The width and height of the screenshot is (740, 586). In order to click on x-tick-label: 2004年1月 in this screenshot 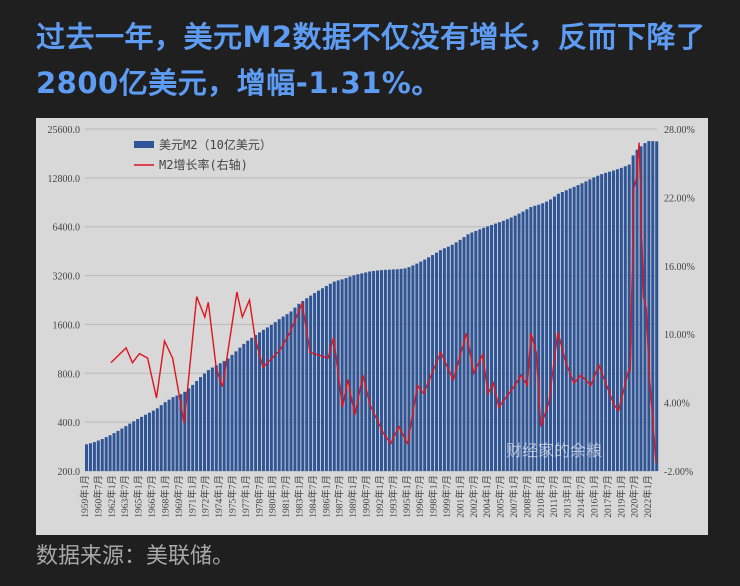, I will do `click(487, 496)`.